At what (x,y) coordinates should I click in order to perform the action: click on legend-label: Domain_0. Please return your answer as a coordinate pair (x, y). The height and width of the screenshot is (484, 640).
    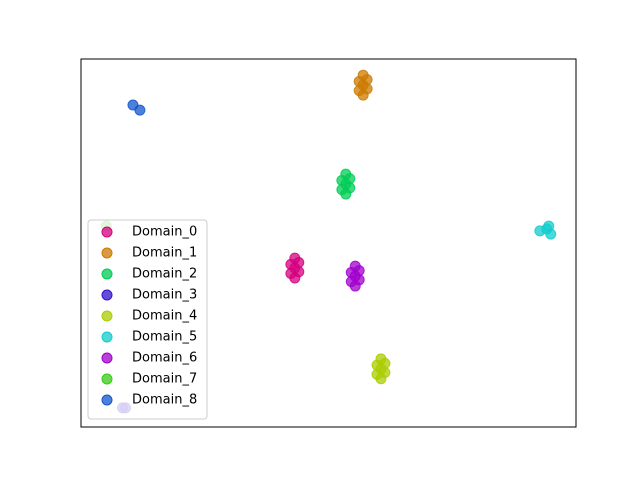
    Looking at the image, I should click on (164, 232).